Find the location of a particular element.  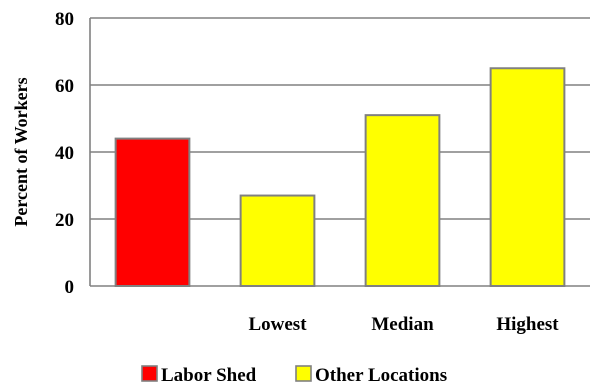

legend: Labor Shed Other Locations is located at coordinates (294, 375).